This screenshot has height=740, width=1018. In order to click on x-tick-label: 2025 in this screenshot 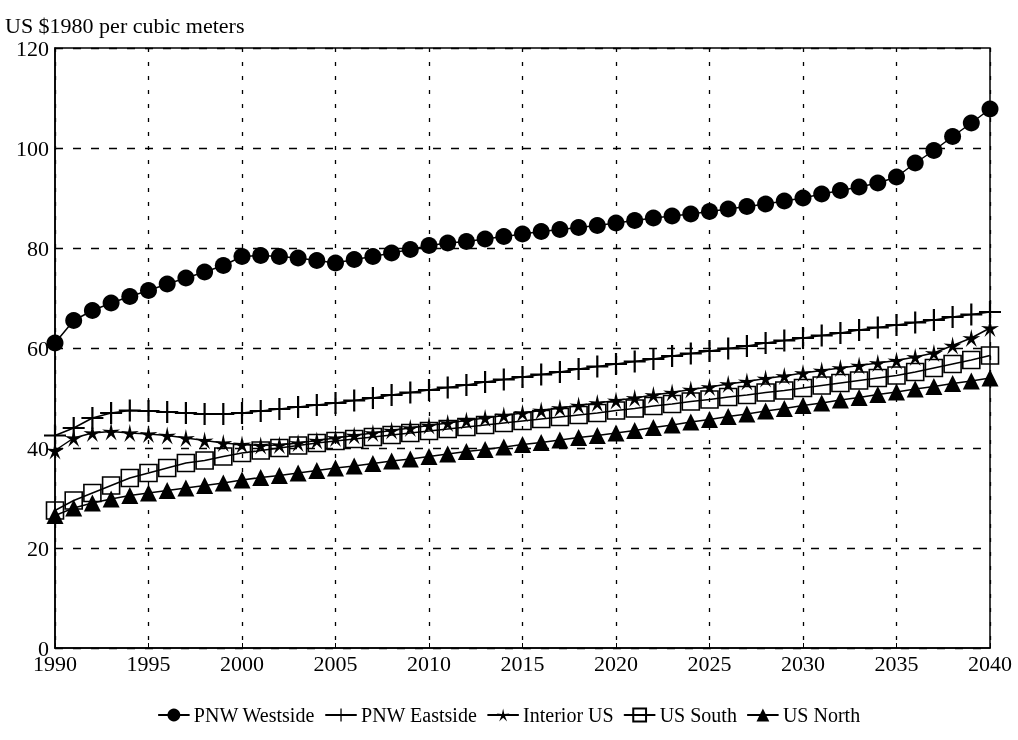, I will do `click(709, 663)`.